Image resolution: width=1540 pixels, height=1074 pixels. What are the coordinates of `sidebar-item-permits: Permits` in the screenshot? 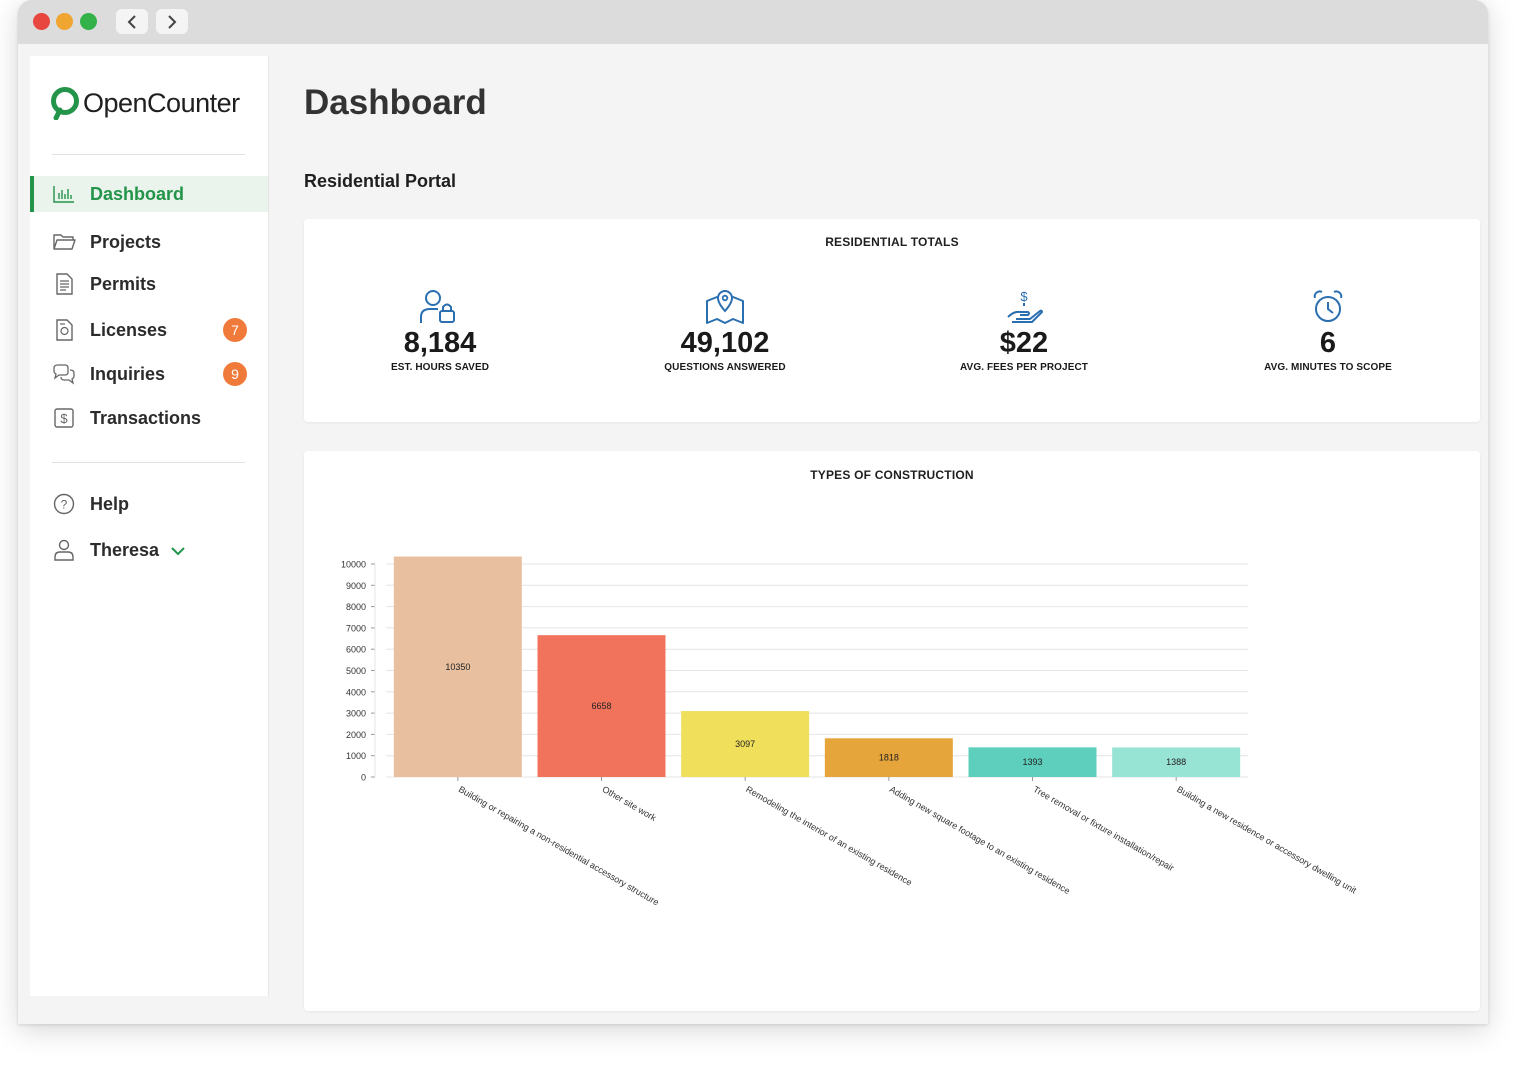 It's located at (149, 284).